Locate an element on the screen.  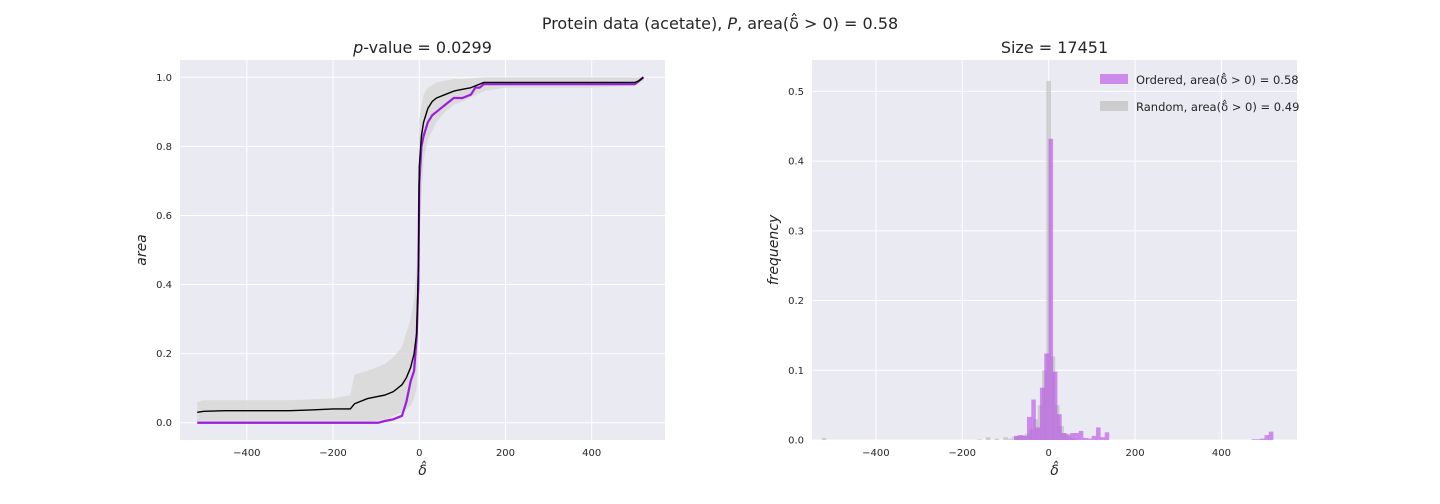
legend-swatch-random is located at coordinates (1114, 106).